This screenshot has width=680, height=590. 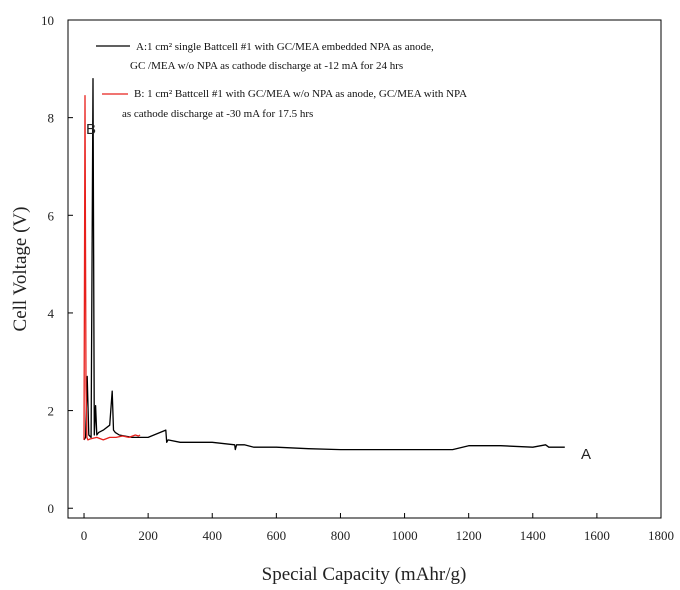 I want to click on y-tick-label: 6, so click(x=51, y=215).